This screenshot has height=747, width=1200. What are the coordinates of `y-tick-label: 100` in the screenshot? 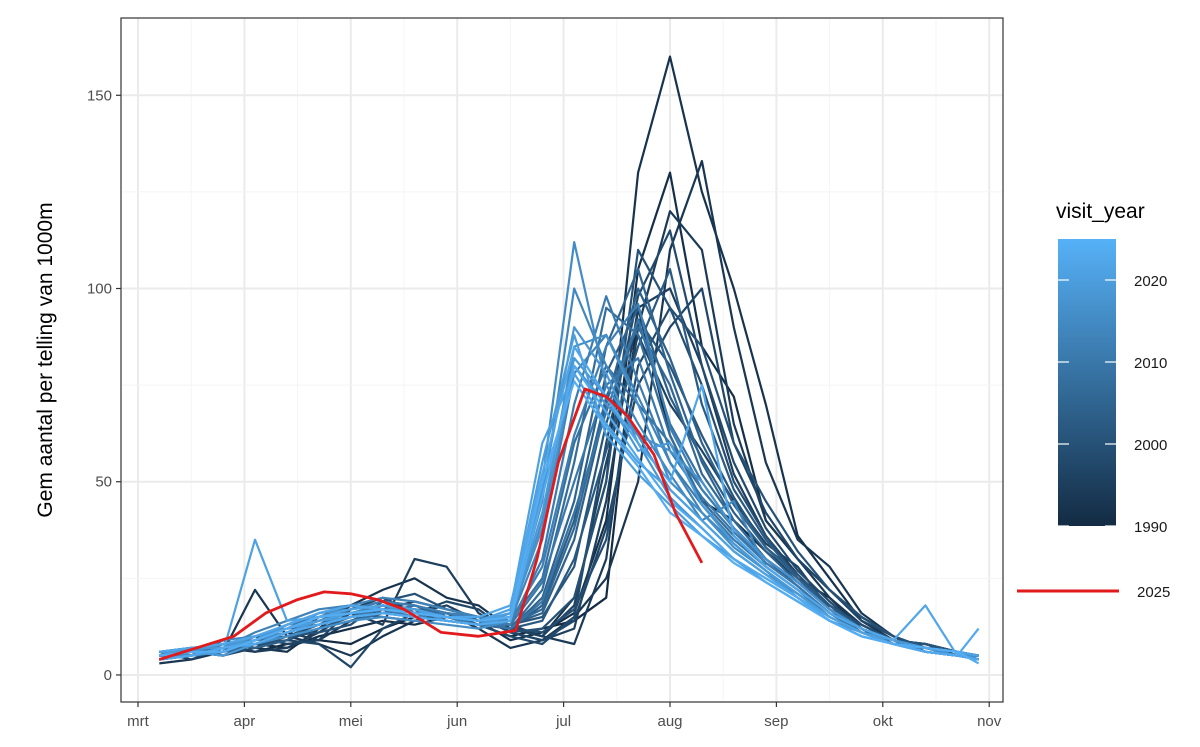 It's located at (99, 289).